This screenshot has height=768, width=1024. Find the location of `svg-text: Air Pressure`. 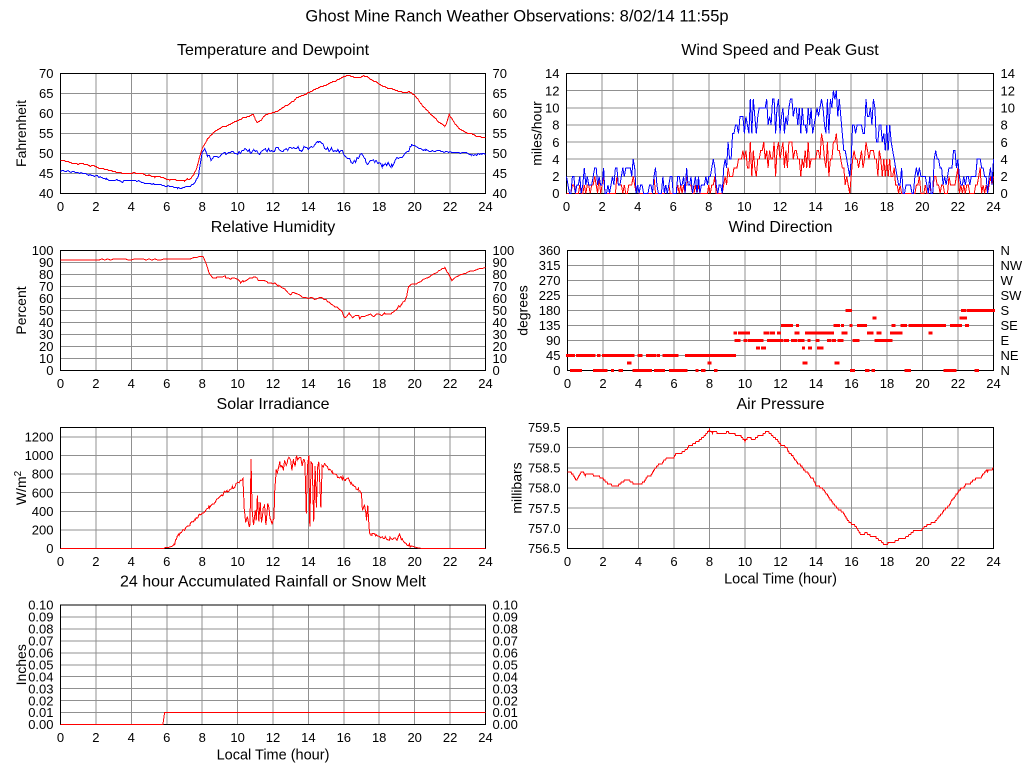

svg-text: Air Pressure is located at coordinates (780, 404).